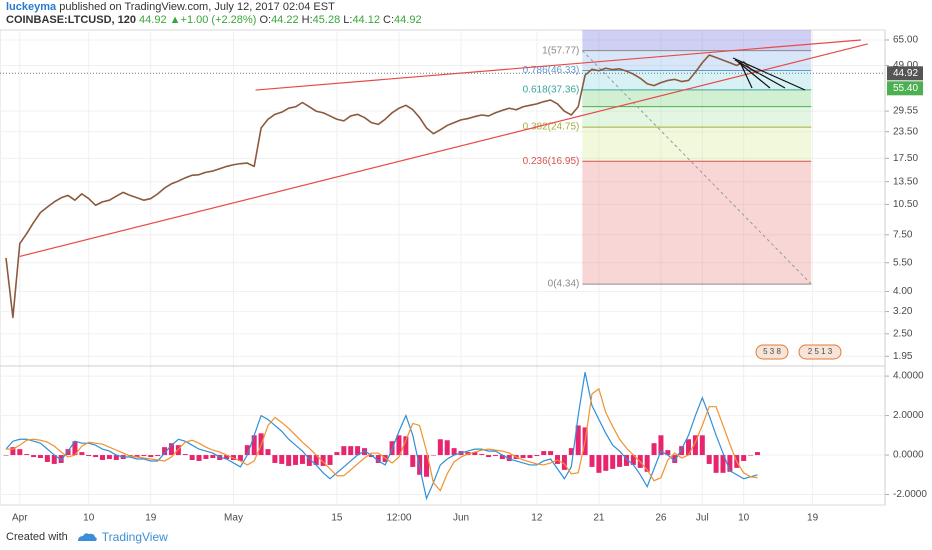 Image resolution: width=932 pixels, height=550 pixels. I want to click on author: luckeyma, so click(31, 7).